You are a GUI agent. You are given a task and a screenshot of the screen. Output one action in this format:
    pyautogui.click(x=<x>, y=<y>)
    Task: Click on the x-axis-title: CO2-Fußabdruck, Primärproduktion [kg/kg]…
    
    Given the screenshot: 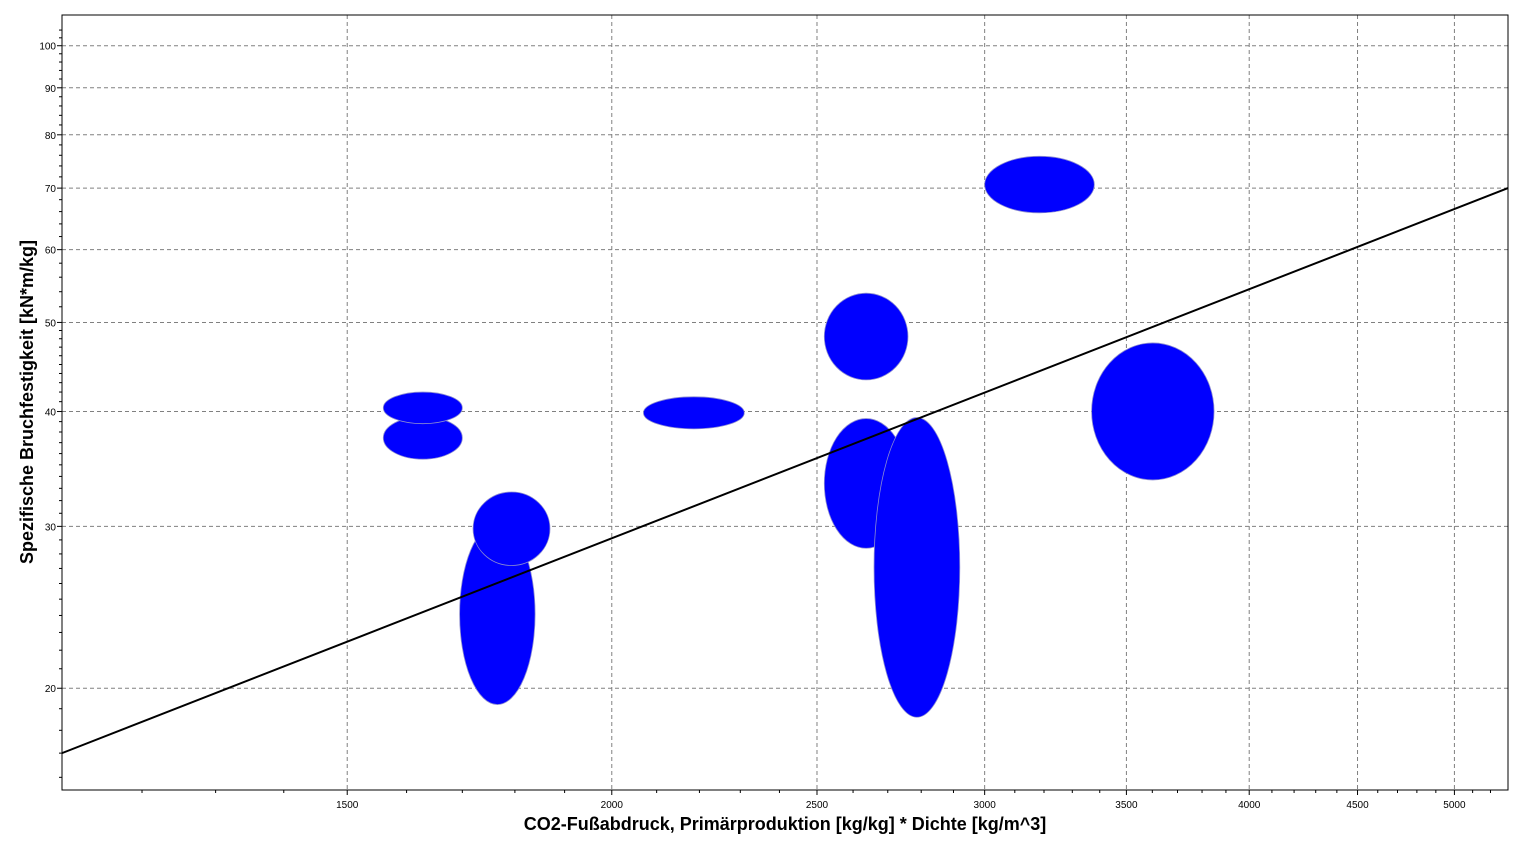 What is the action you would take?
    pyautogui.click(x=785, y=824)
    